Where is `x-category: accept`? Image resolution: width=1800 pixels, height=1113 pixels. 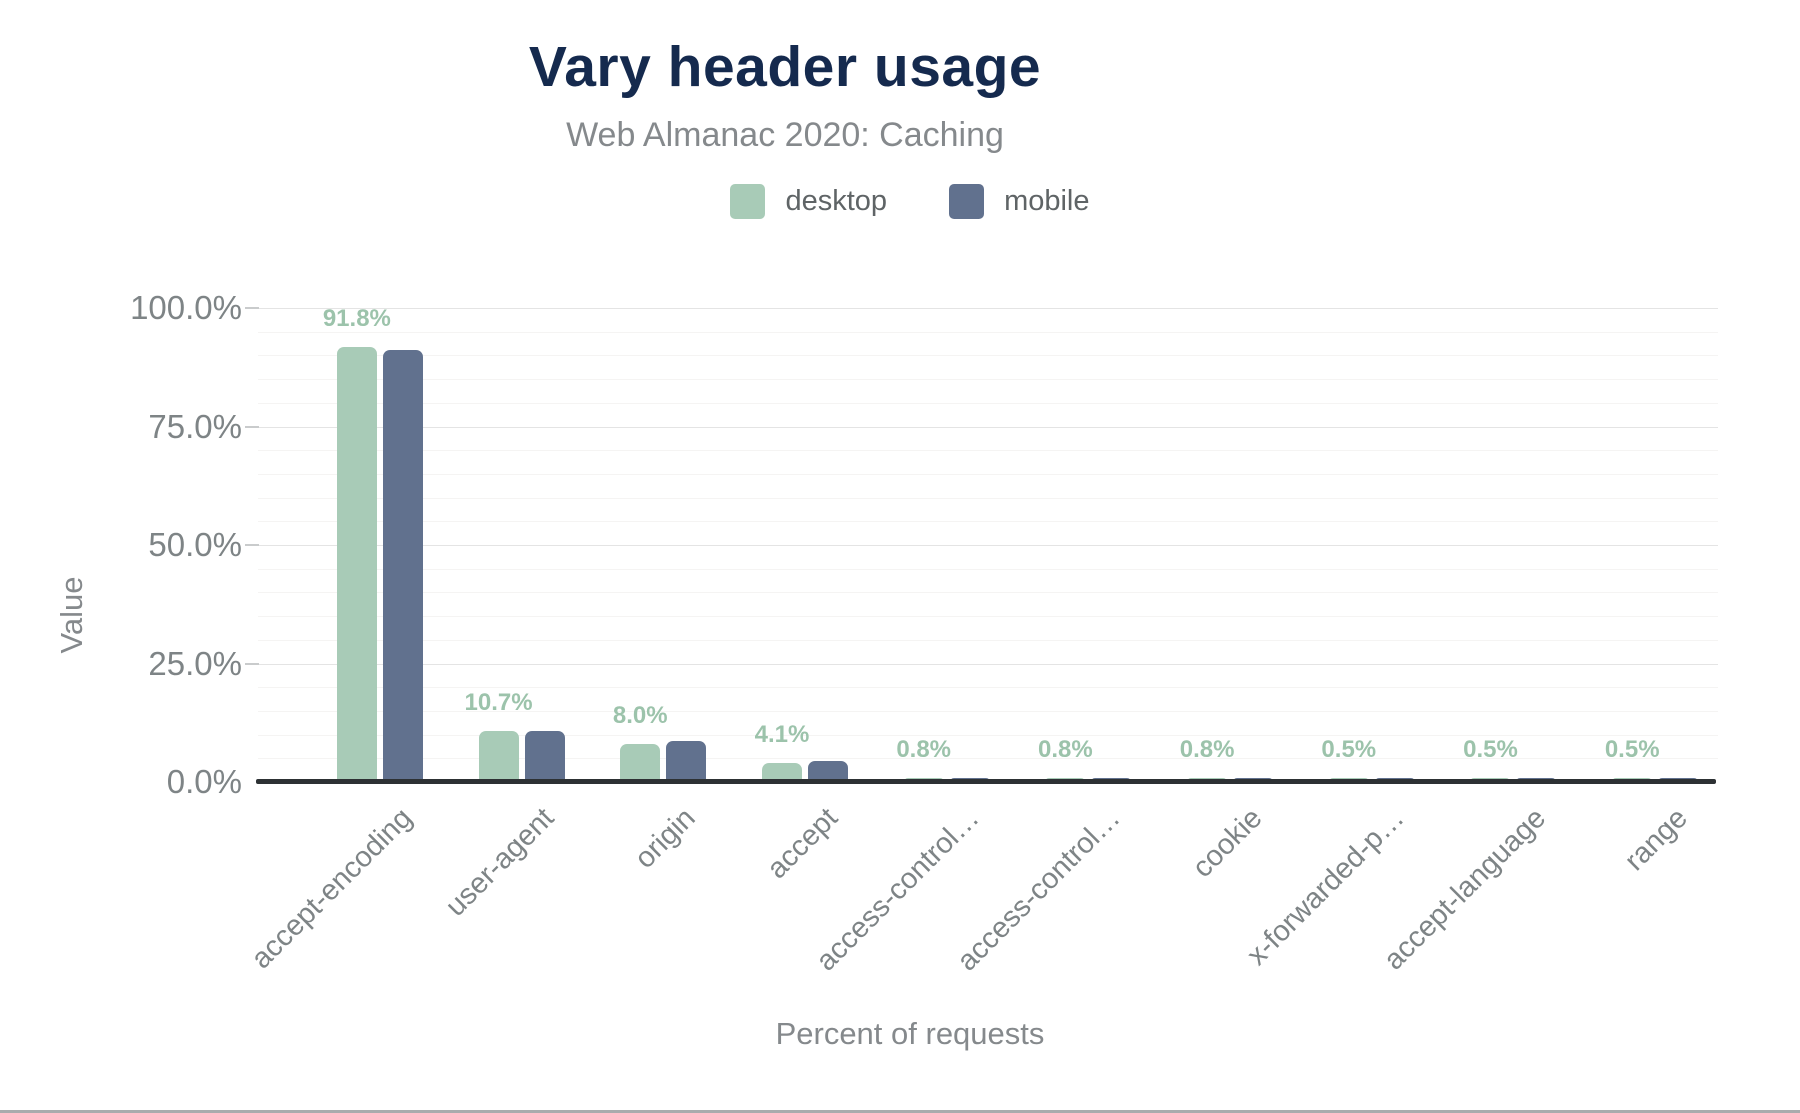 x-category: accept is located at coordinates (805, 899).